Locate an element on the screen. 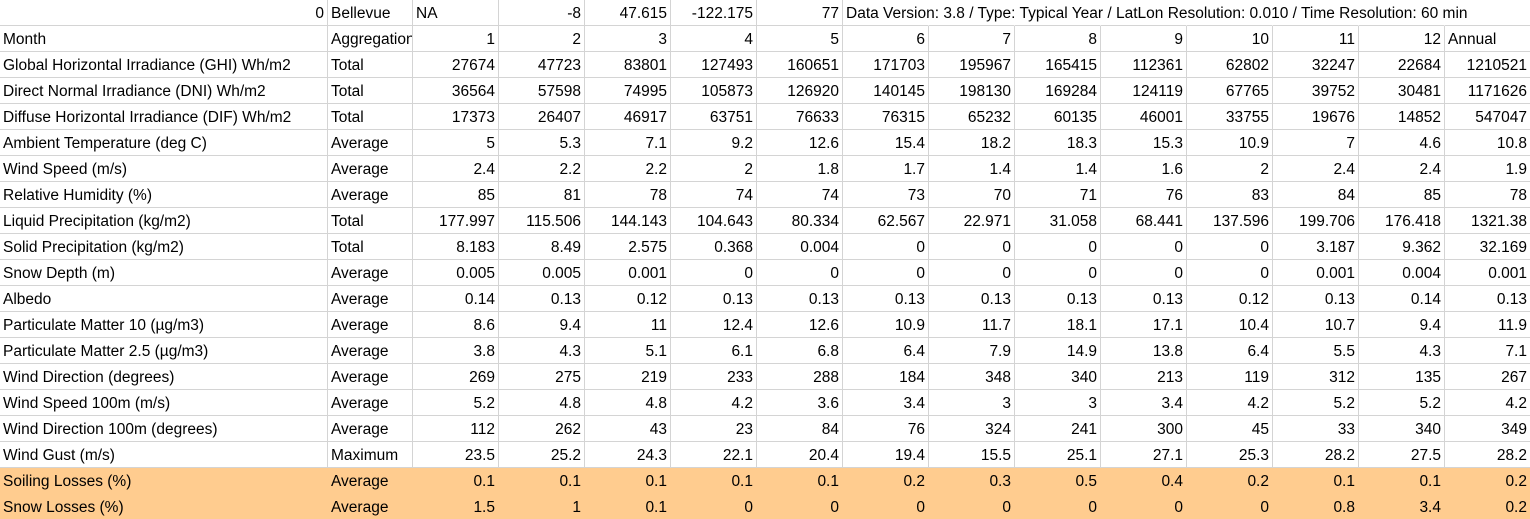 The width and height of the screenshot is (1530, 519). cell-r16-c10: 300 is located at coordinates (1144, 429).